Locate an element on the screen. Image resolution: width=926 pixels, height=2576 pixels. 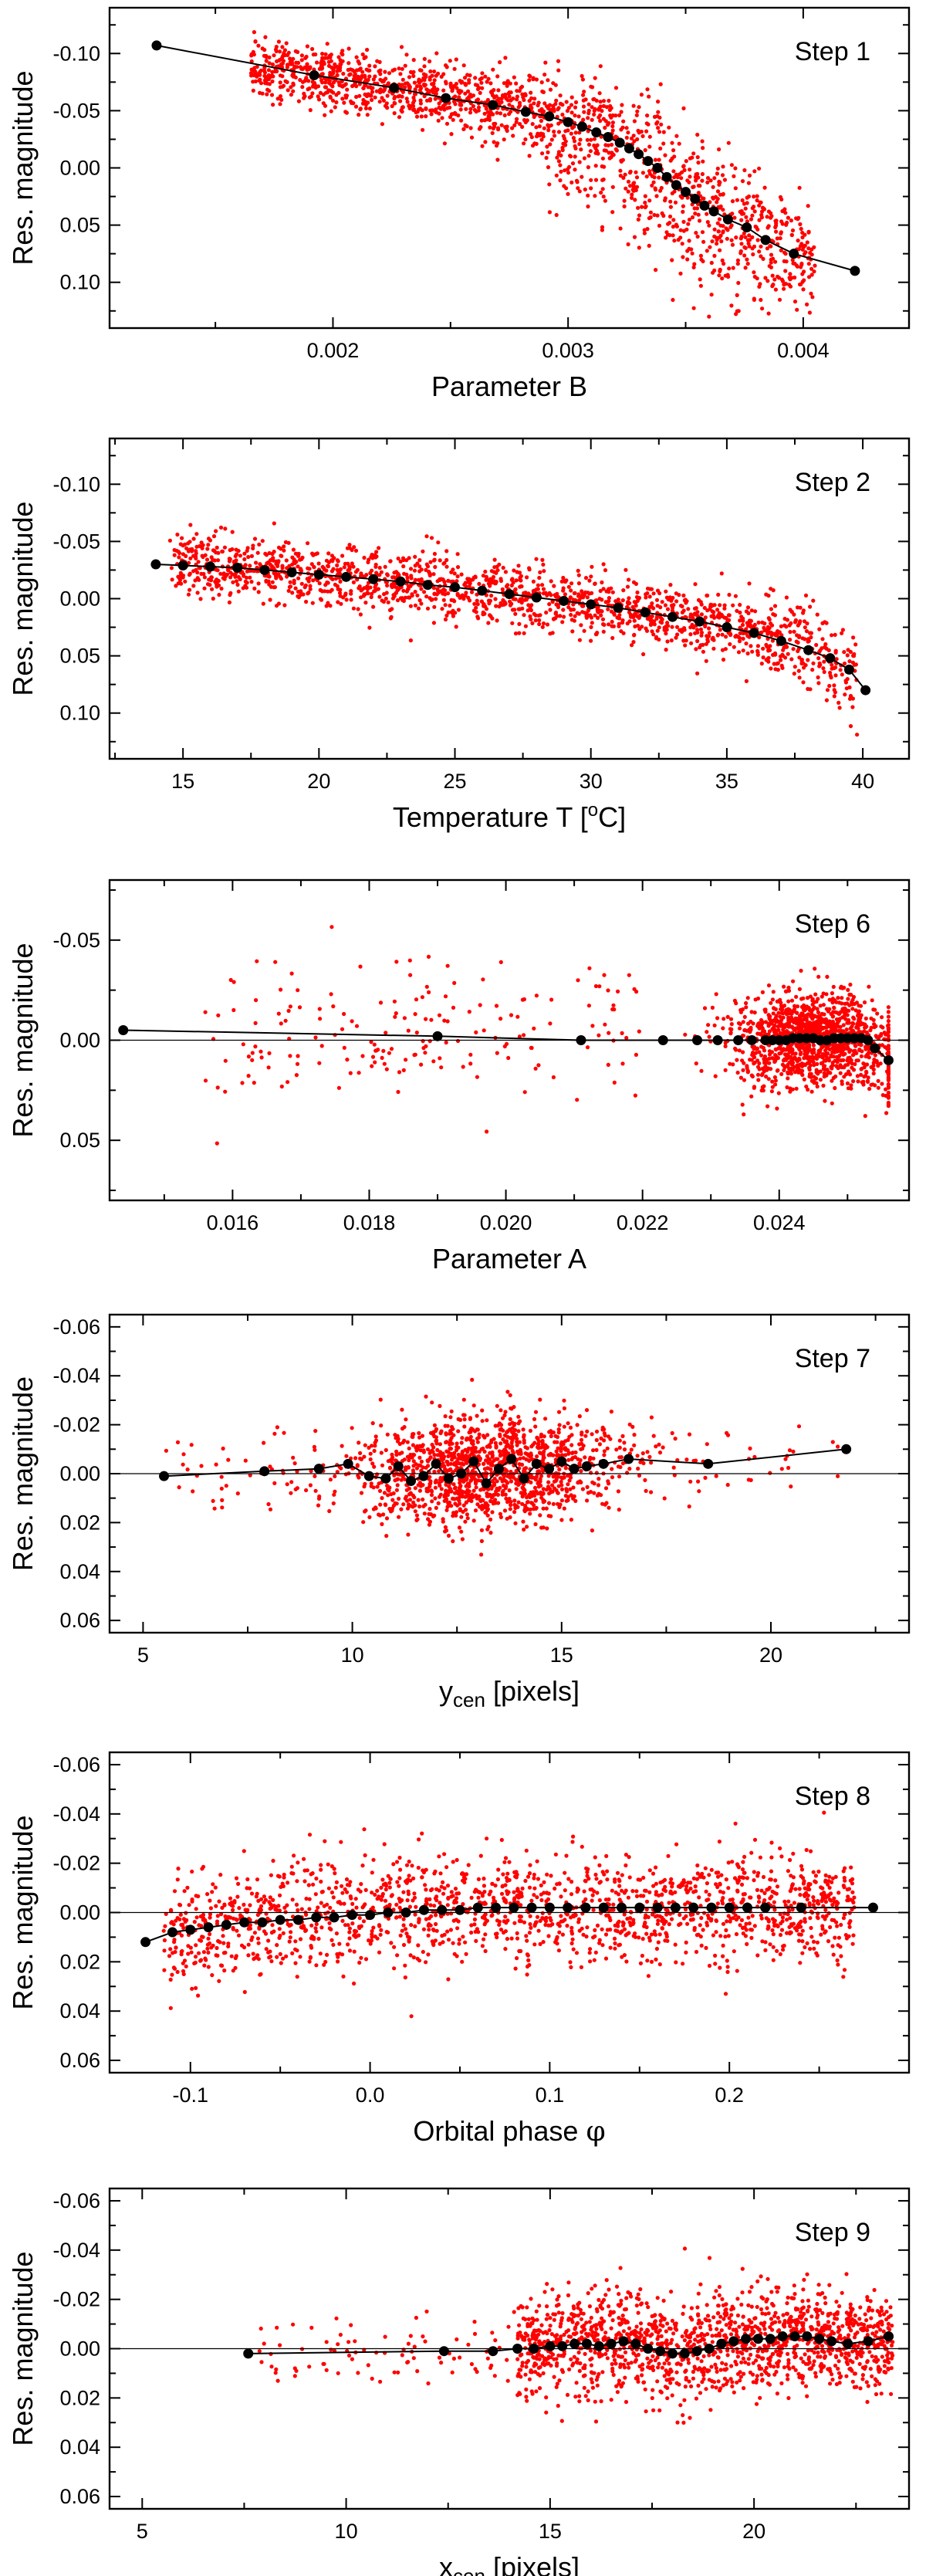
y-axis-label: Res. magnitude is located at coordinates (23, 168).